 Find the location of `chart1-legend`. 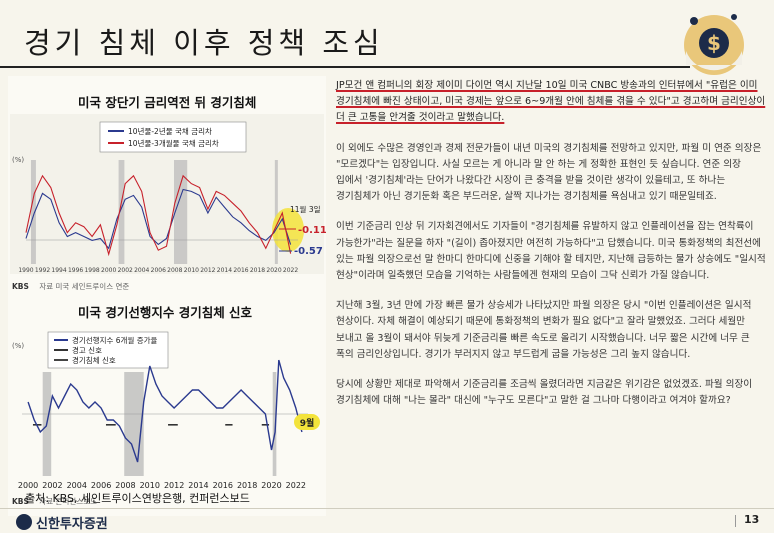

chart1-legend is located at coordinates (173, 137).